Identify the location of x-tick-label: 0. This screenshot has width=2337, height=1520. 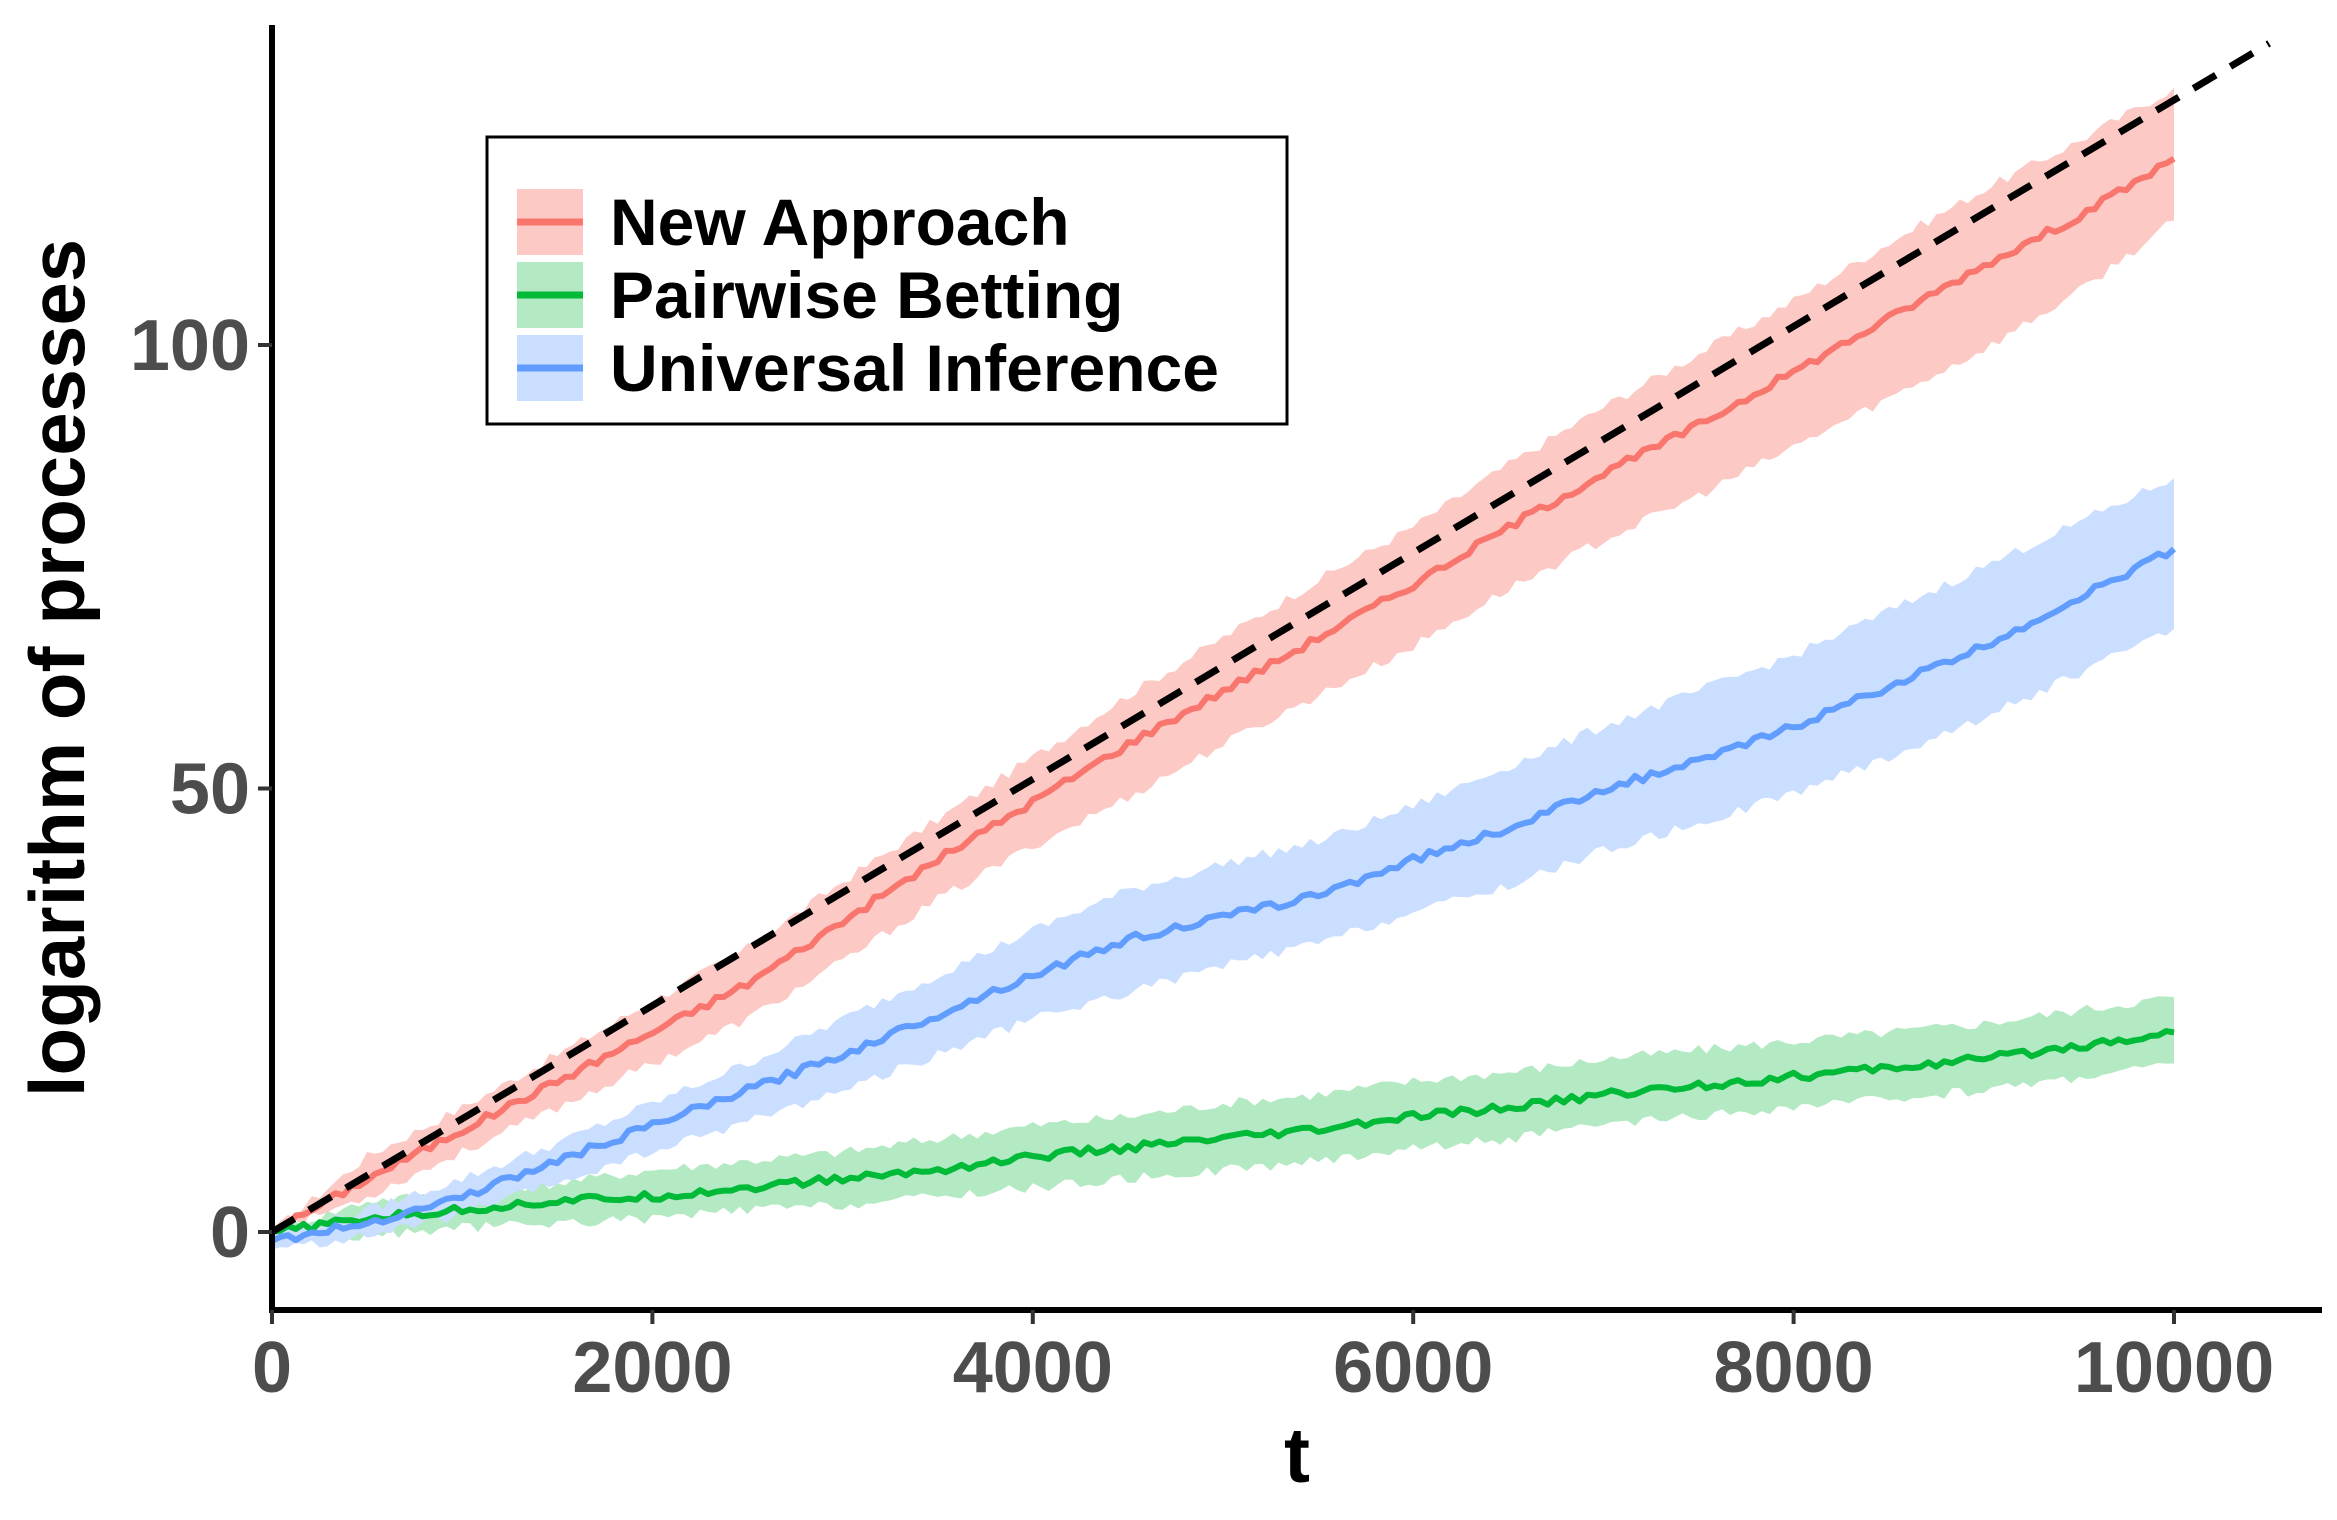
(272, 1368).